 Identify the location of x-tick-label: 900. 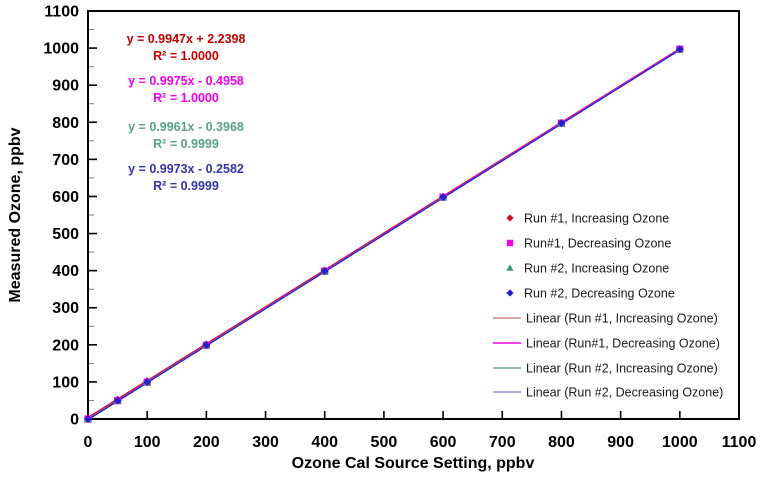
(620, 442).